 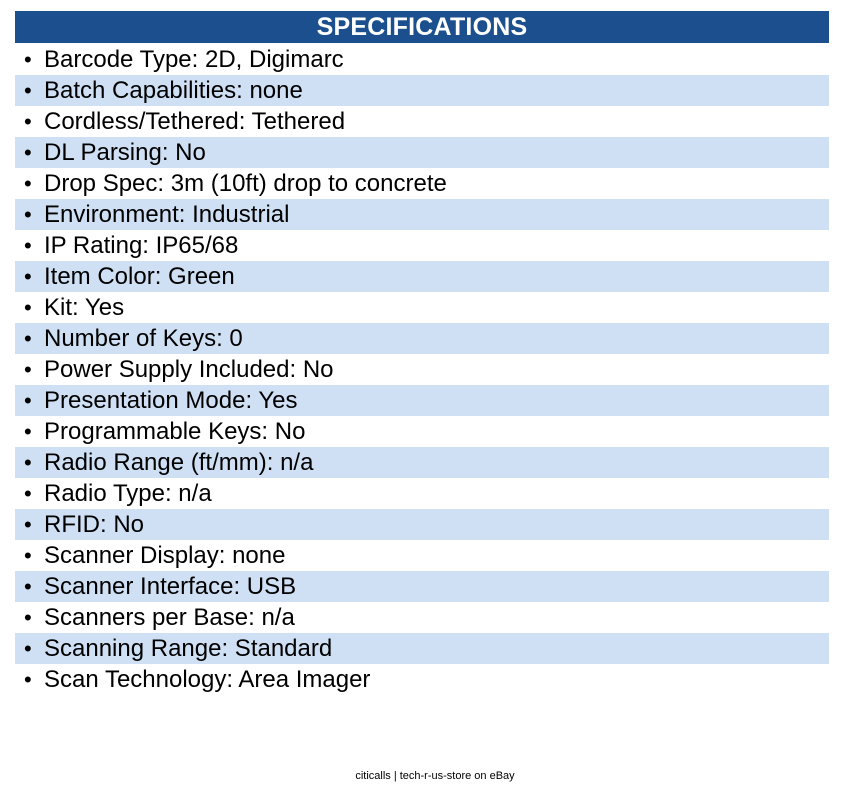 I want to click on spec-text: Power Supply Included: No, so click(x=189, y=369).